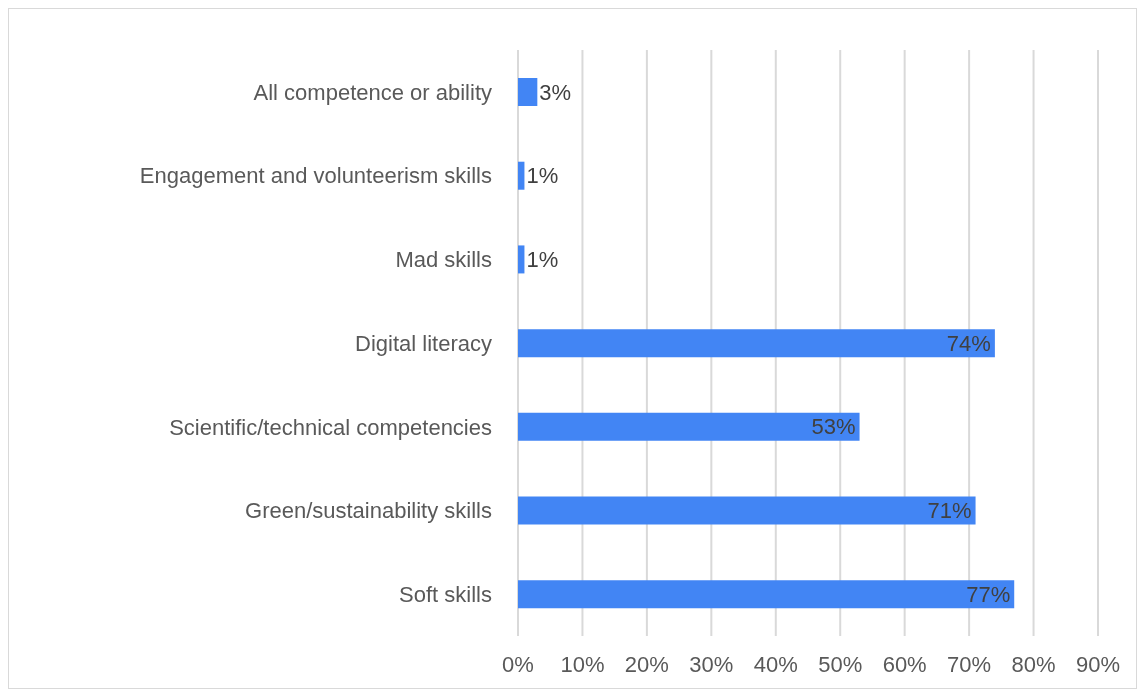  What do you see at coordinates (445, 594) in the screenshot?
I see `y-tick-label: Soft skills` at bounding box center [445, 594].